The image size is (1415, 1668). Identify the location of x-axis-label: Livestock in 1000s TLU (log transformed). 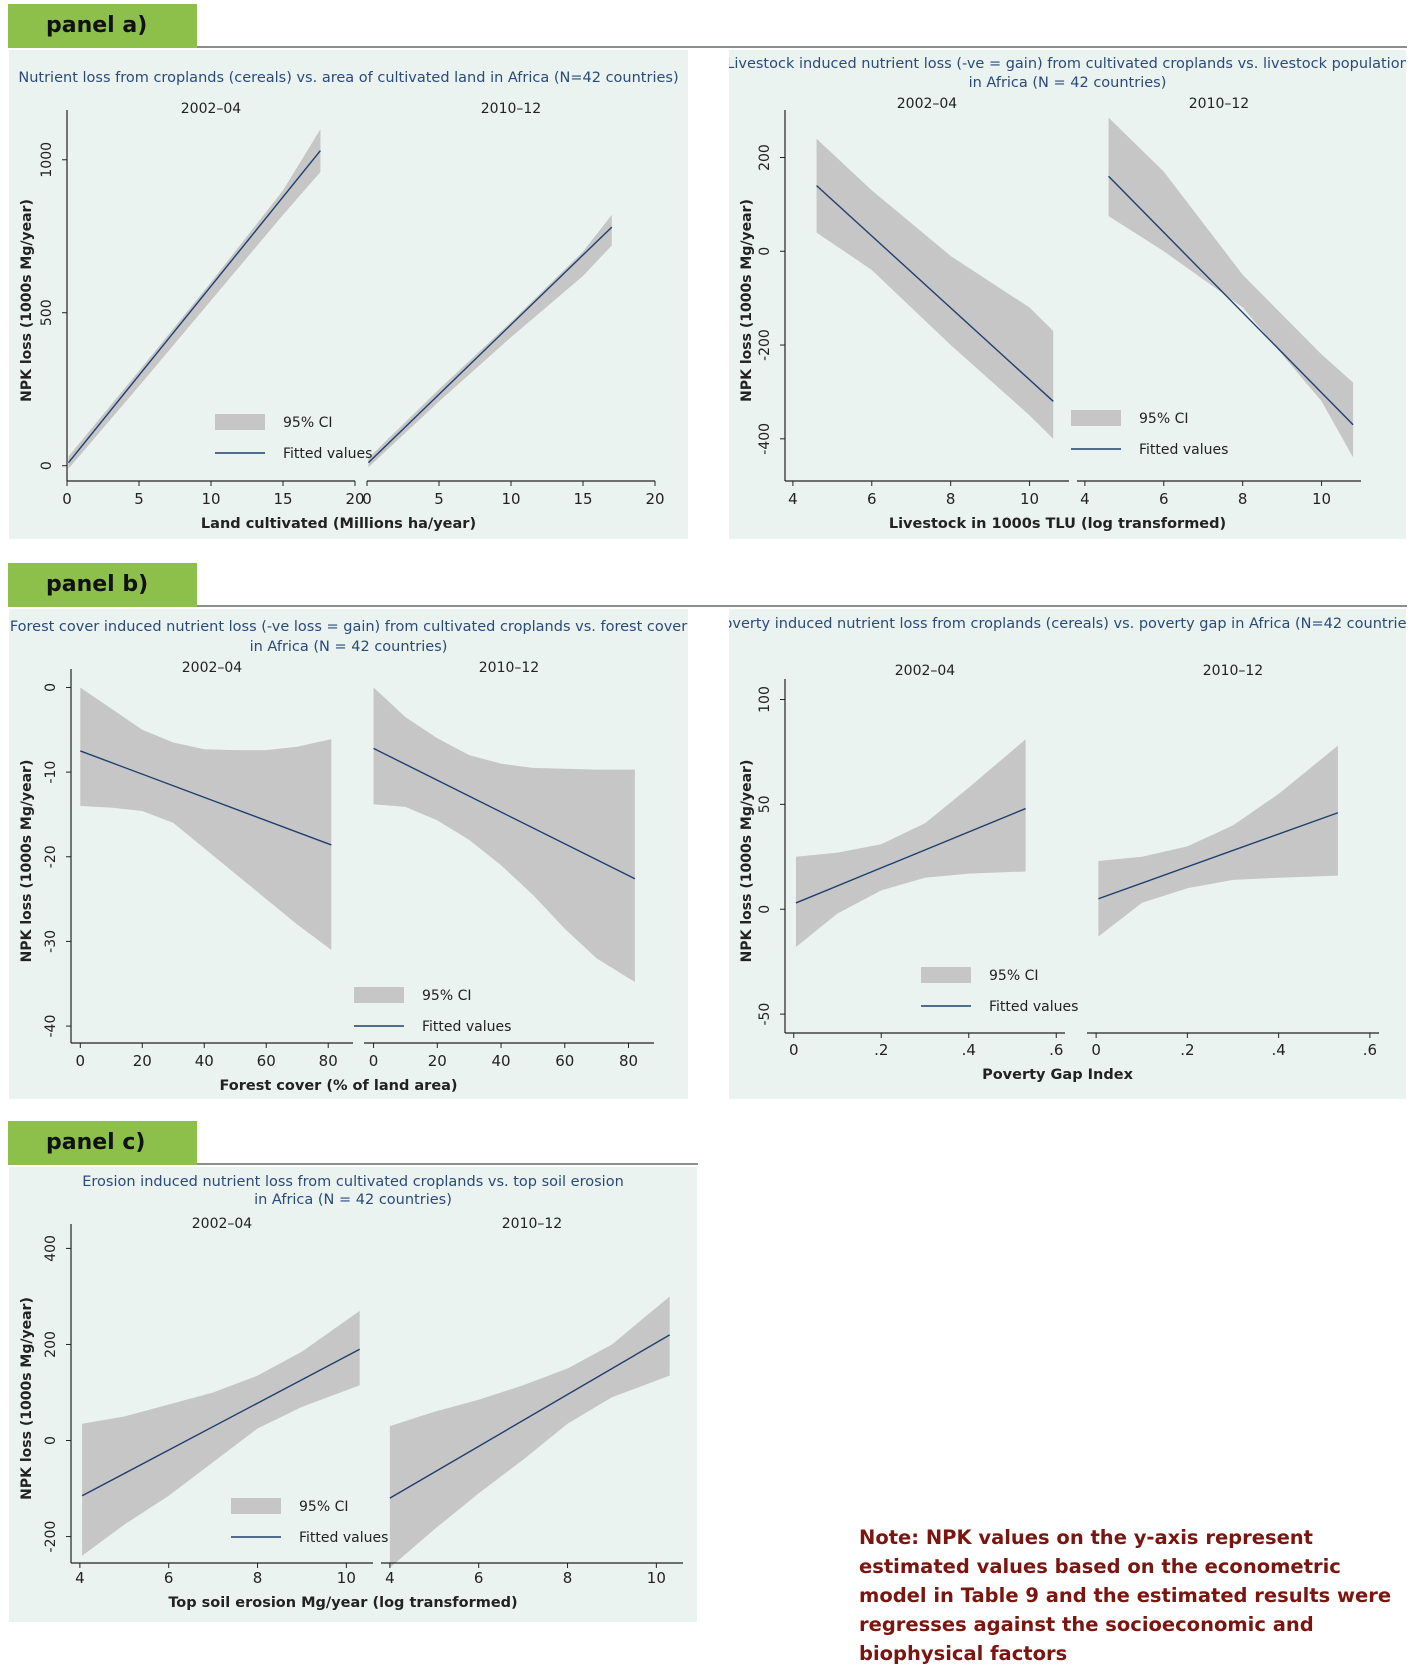
(1057, 524).